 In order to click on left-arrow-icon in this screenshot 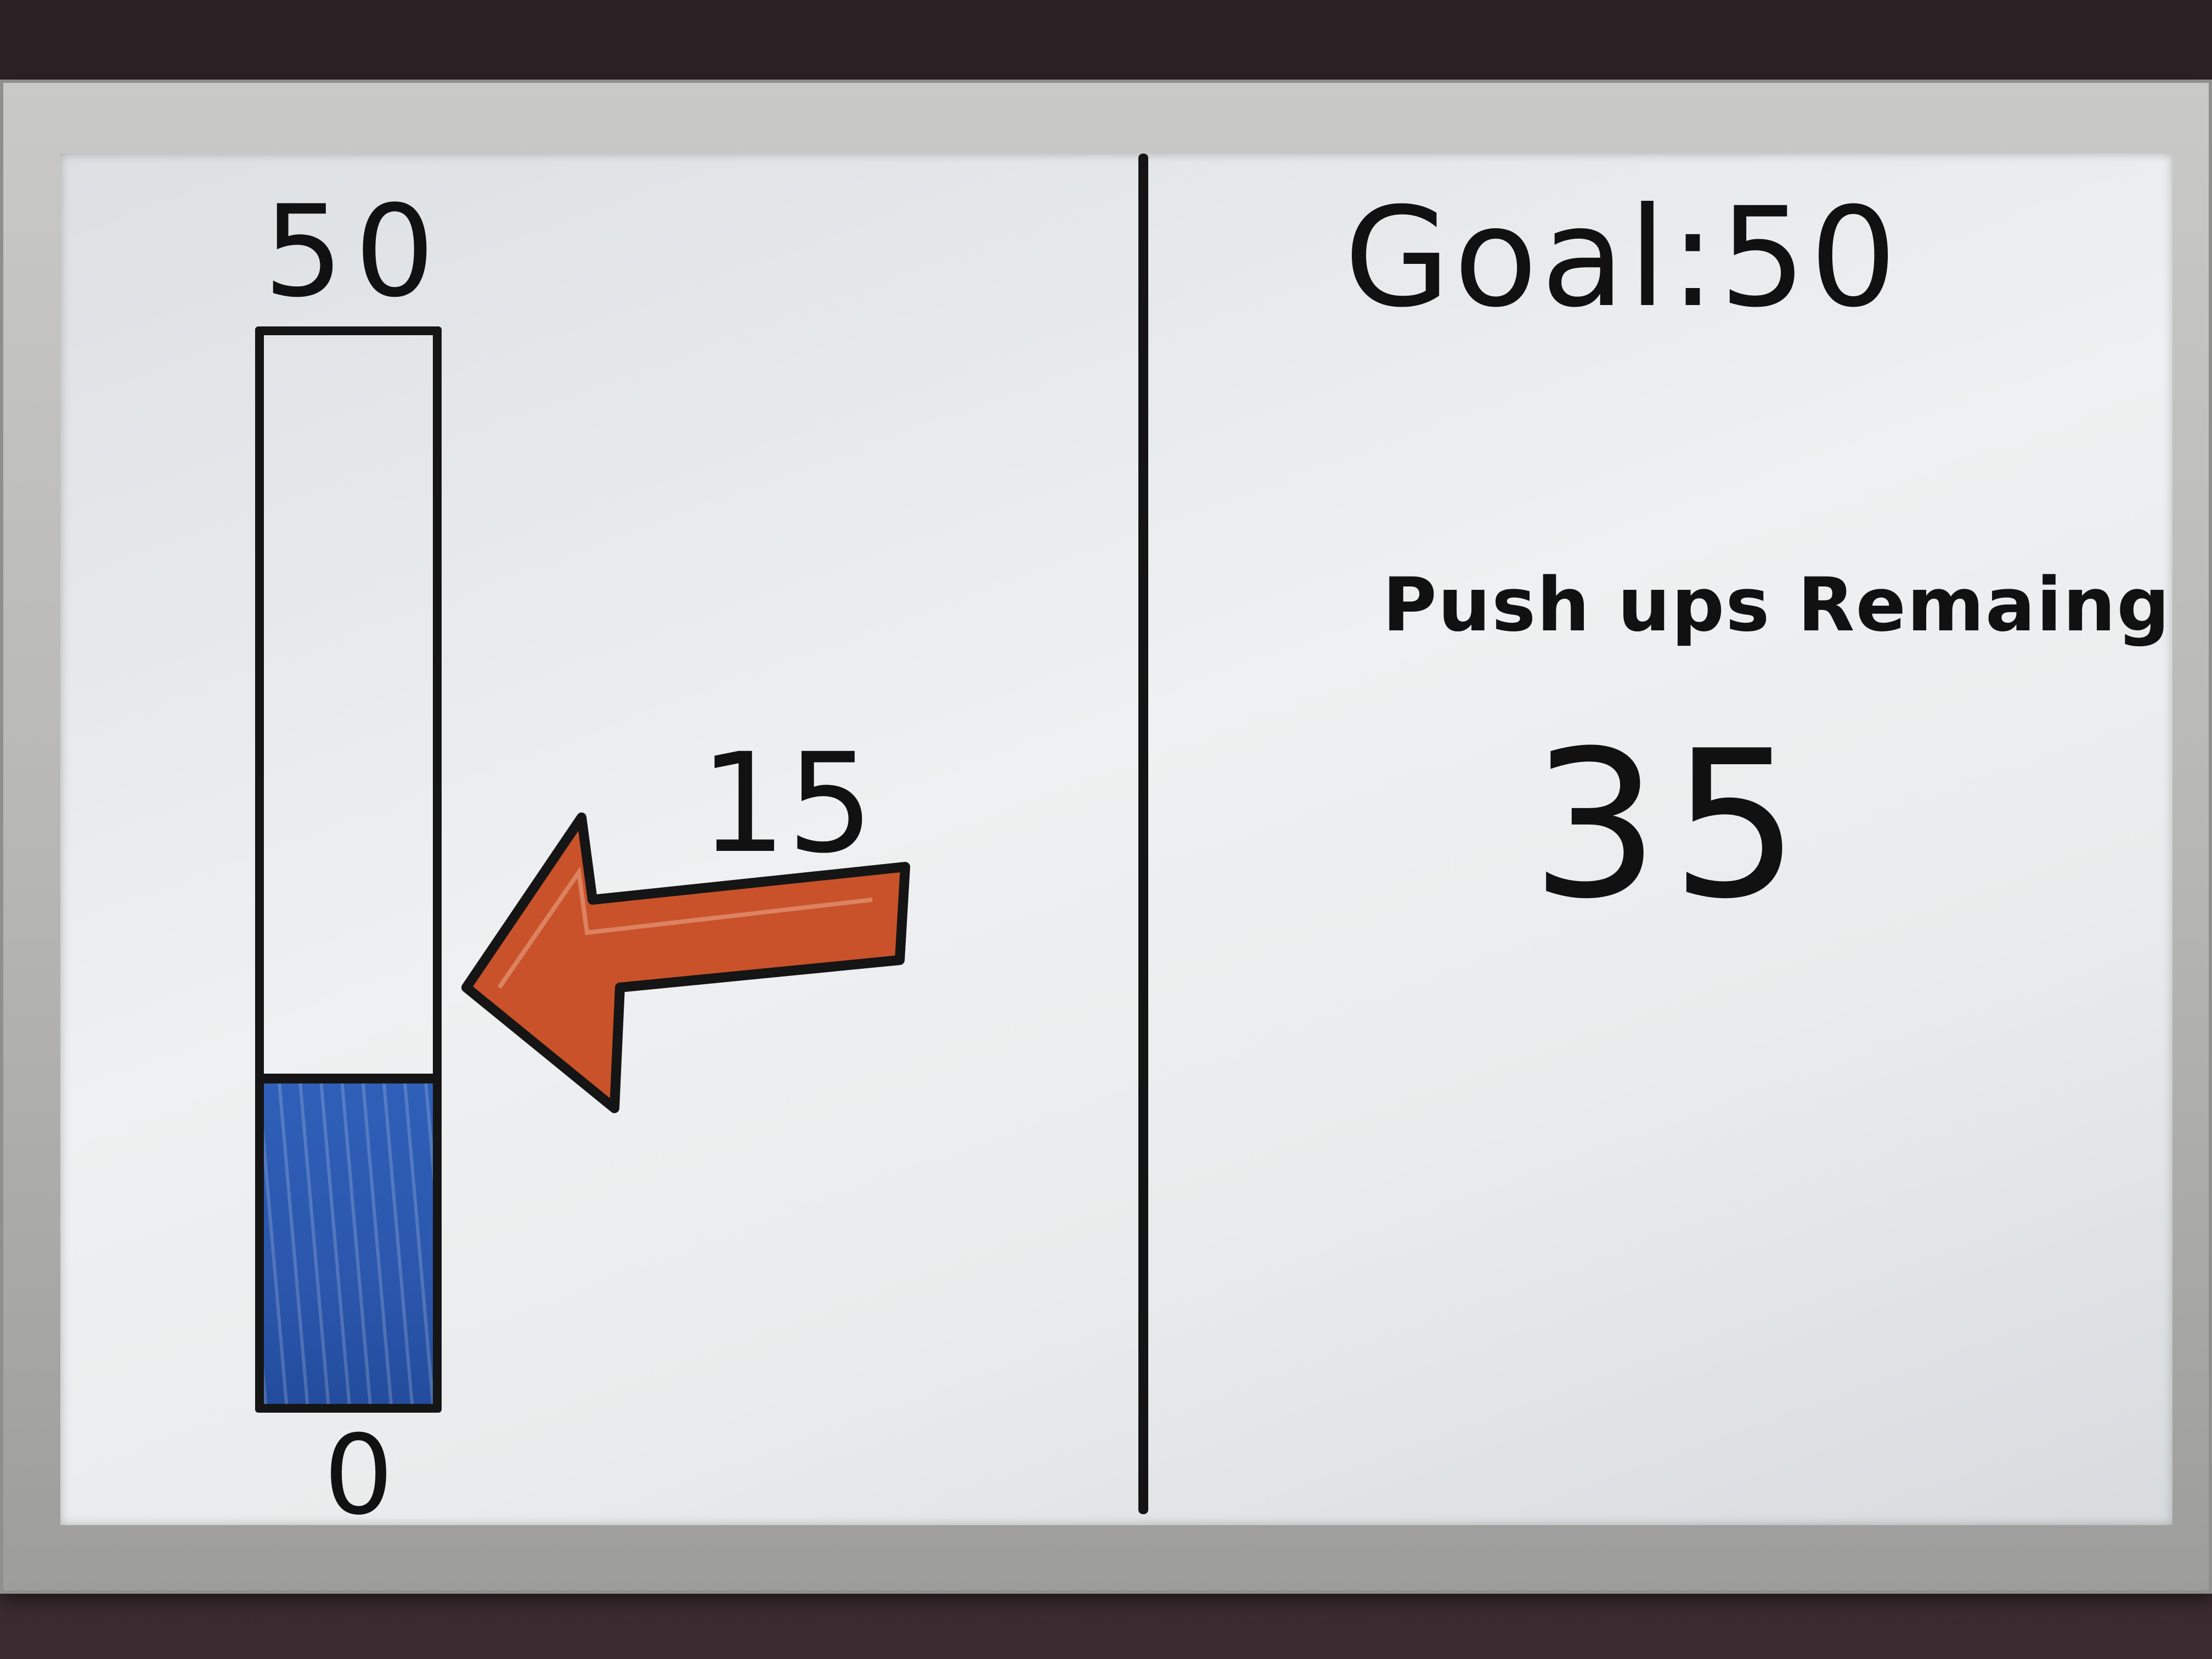, I will do `click(685, 962)`.